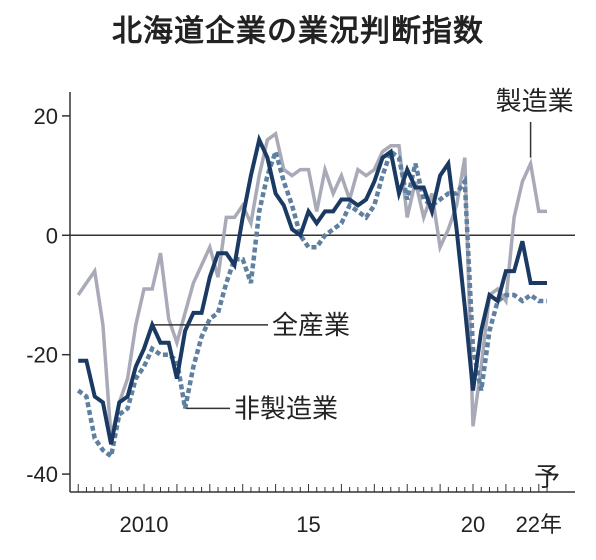  What do you see at coordinates (298, 31) in the screenshot?
I see `chart-title: 北海道企業の業況判断指数` at bounding box center [298, 31].